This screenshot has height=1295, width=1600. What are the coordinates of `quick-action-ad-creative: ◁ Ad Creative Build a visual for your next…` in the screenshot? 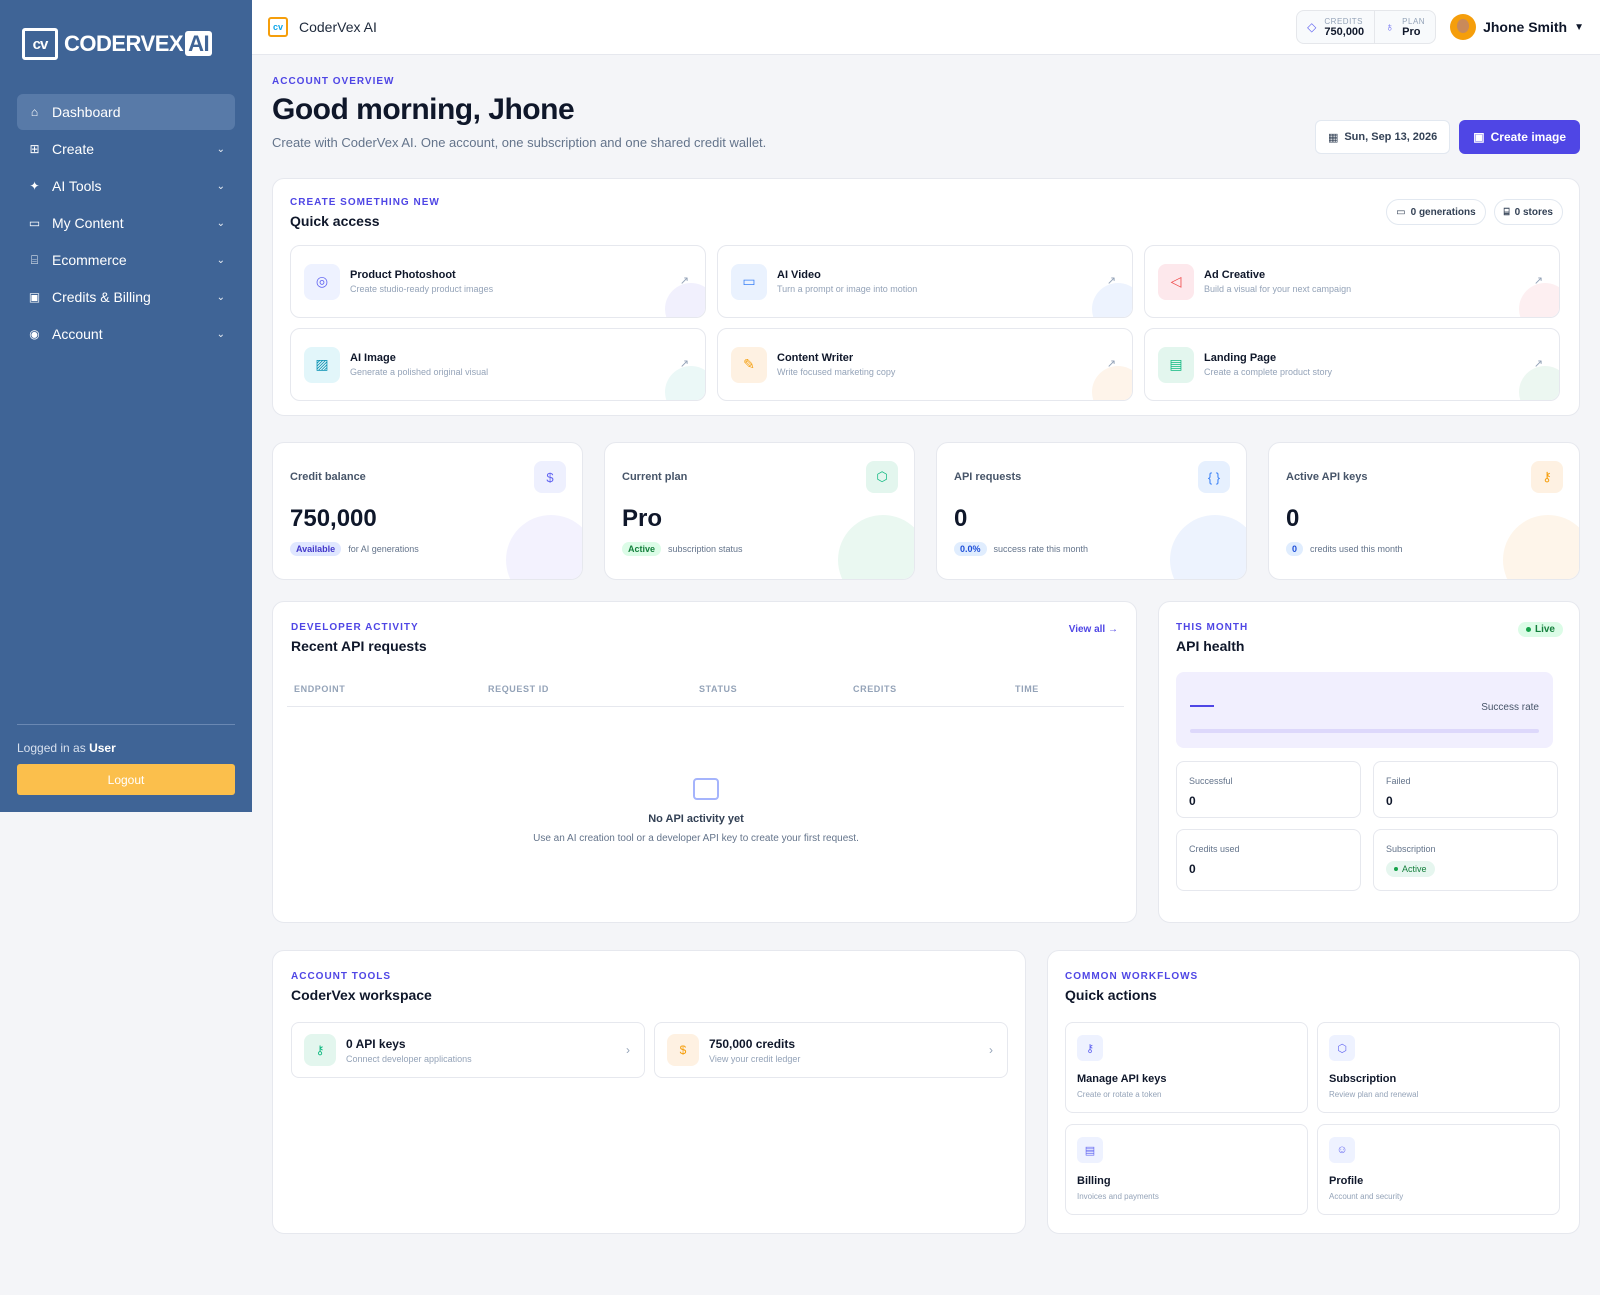 It's located at (1352, 281).